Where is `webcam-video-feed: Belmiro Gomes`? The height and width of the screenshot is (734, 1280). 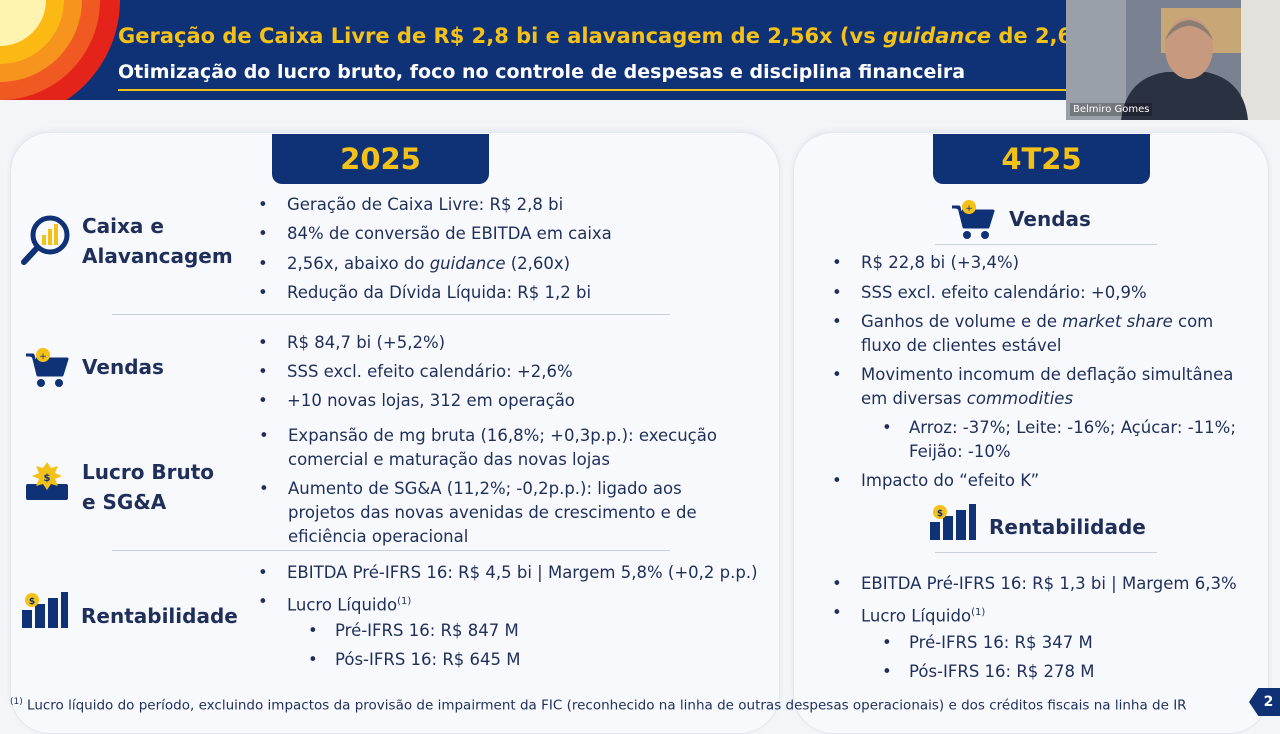 webcam-video-feed: Belmiro Gomes is located at coordinates (1173, 60).